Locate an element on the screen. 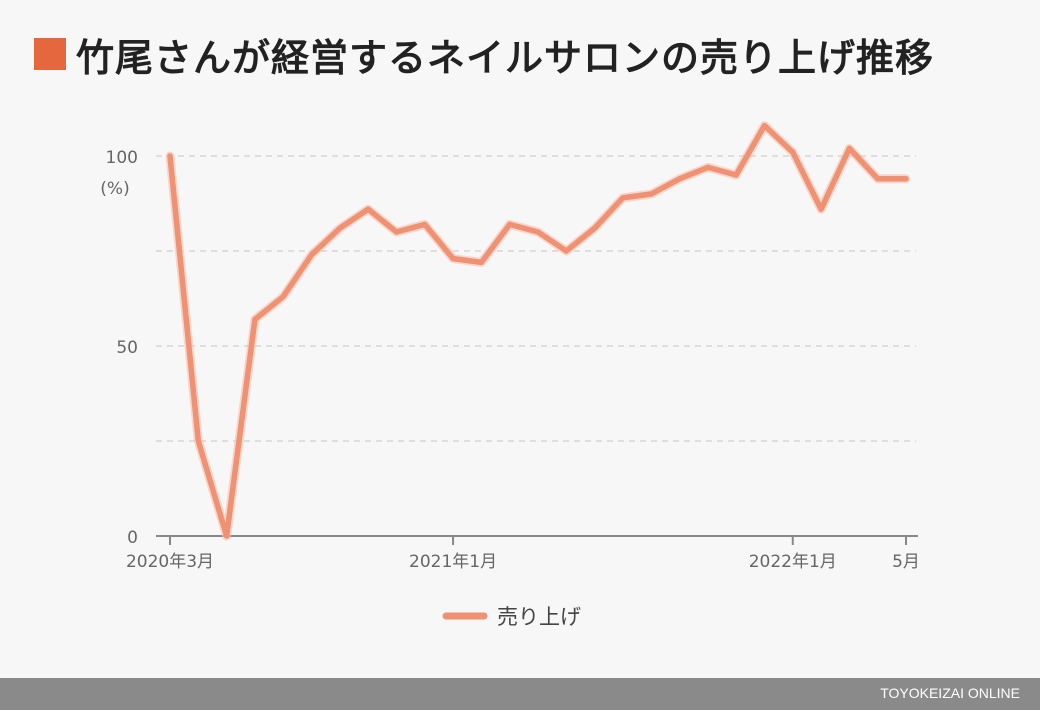 The width and height of the screenshot is (1040, 710). x-tick-label: 2020年3月 is located at coordinates (170, 562).